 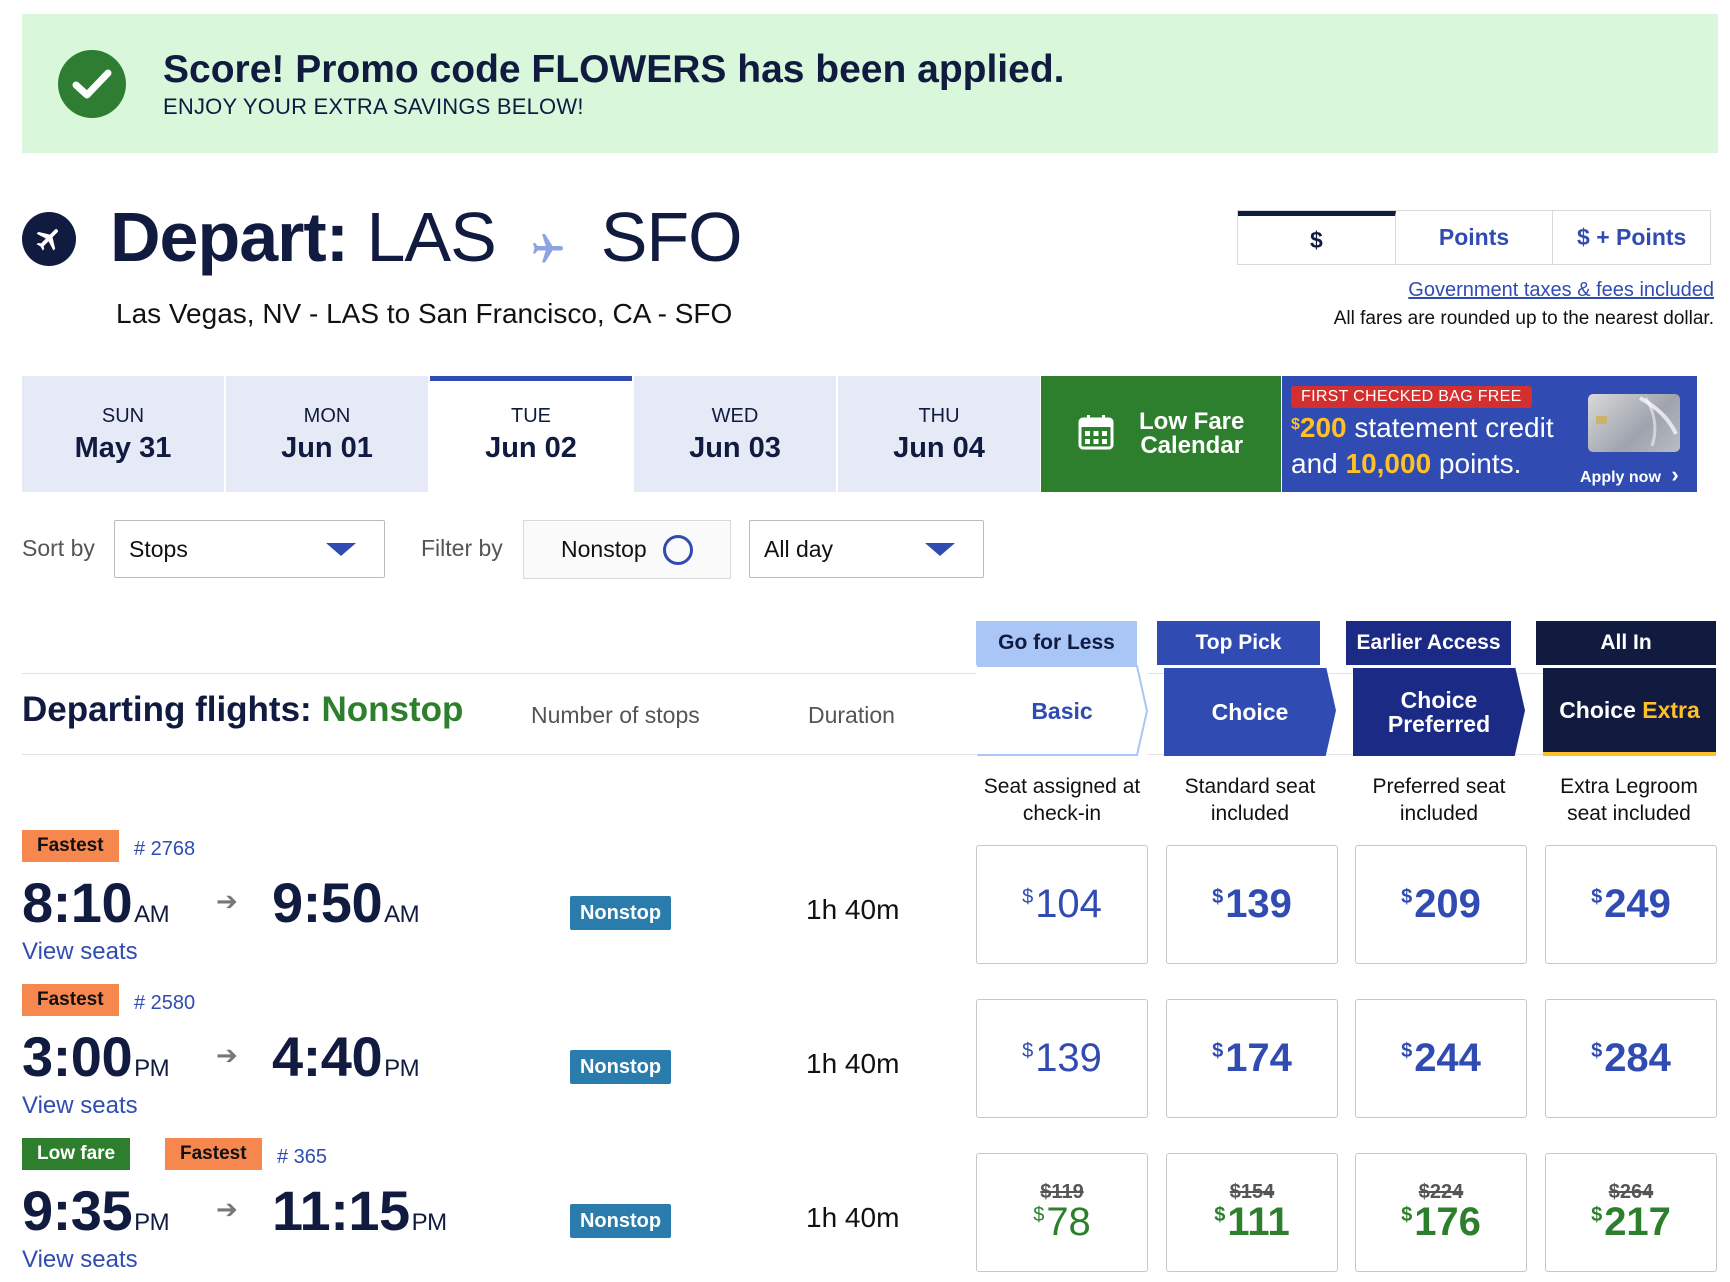 What do you see at coordinates (939, 448) in the screenshot?
I see `date-day: Jun 04` at bounding box center [939, 448].